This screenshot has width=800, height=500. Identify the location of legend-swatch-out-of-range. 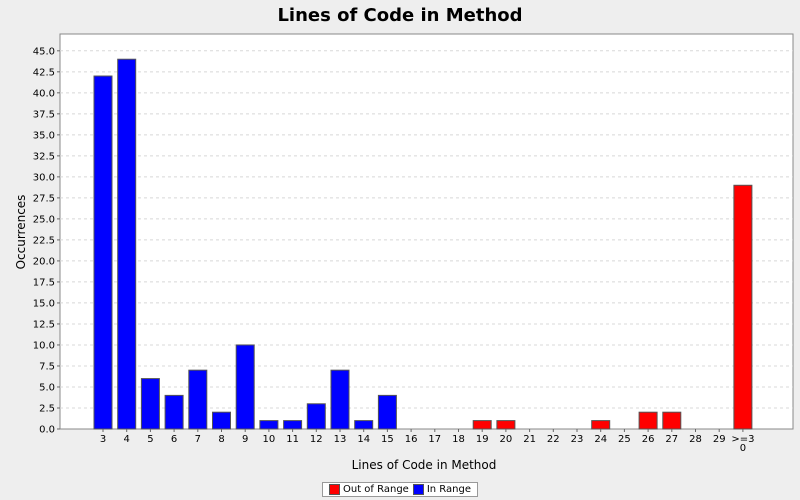
(334, 489).